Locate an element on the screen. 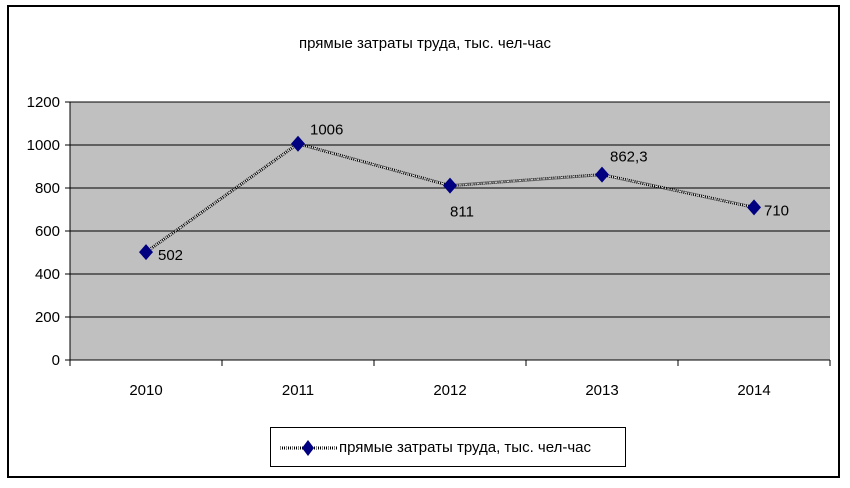  x-tick-label: 2012 is located at coordinates (449, 390).